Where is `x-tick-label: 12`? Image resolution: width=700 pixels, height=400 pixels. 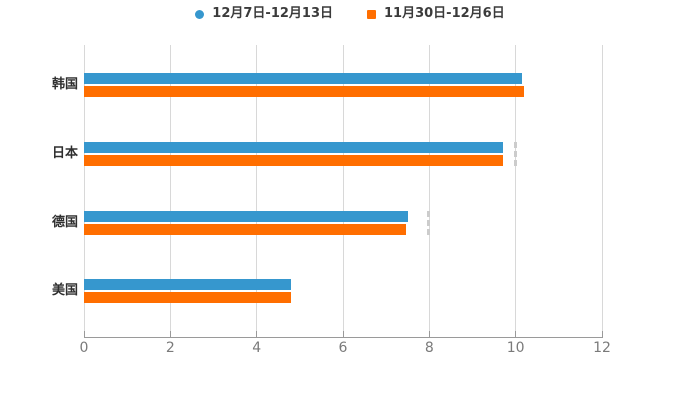
x-tick-label: 12 is located at coordinates (602, 348).